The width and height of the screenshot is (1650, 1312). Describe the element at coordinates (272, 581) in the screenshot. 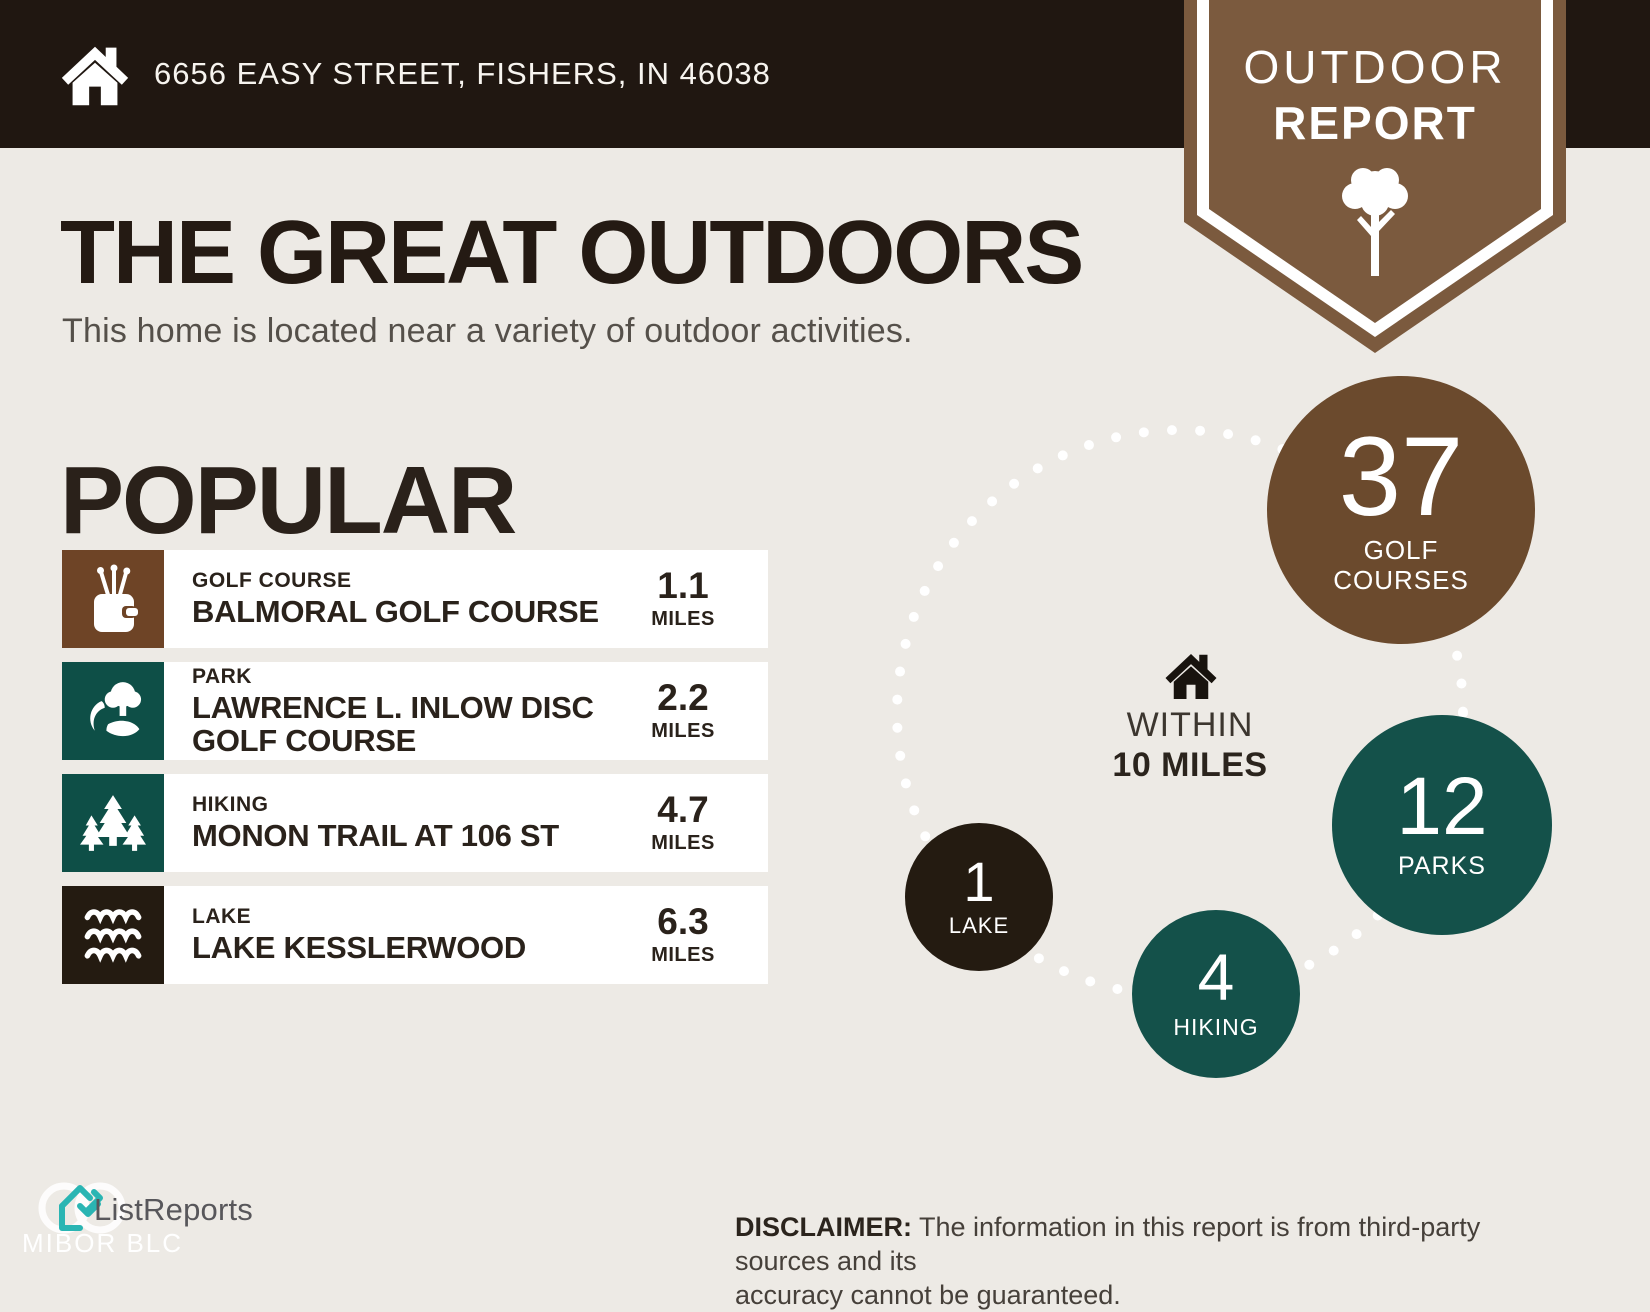

I see `item-category: GOLF COURSE` at that location.